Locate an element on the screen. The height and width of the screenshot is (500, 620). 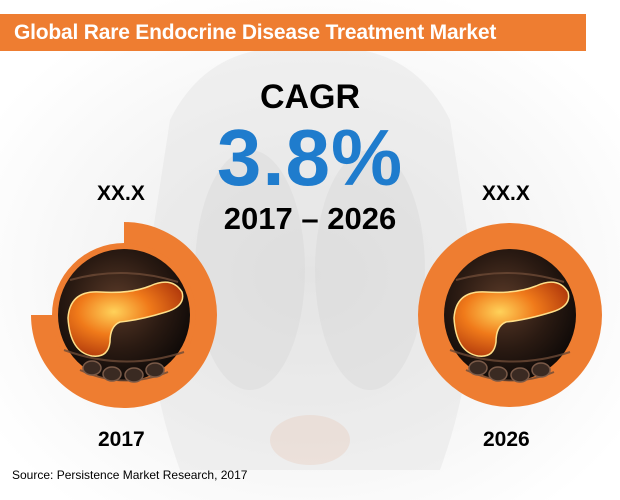
value-2026: XX.X is located at coordinates (506, 193).